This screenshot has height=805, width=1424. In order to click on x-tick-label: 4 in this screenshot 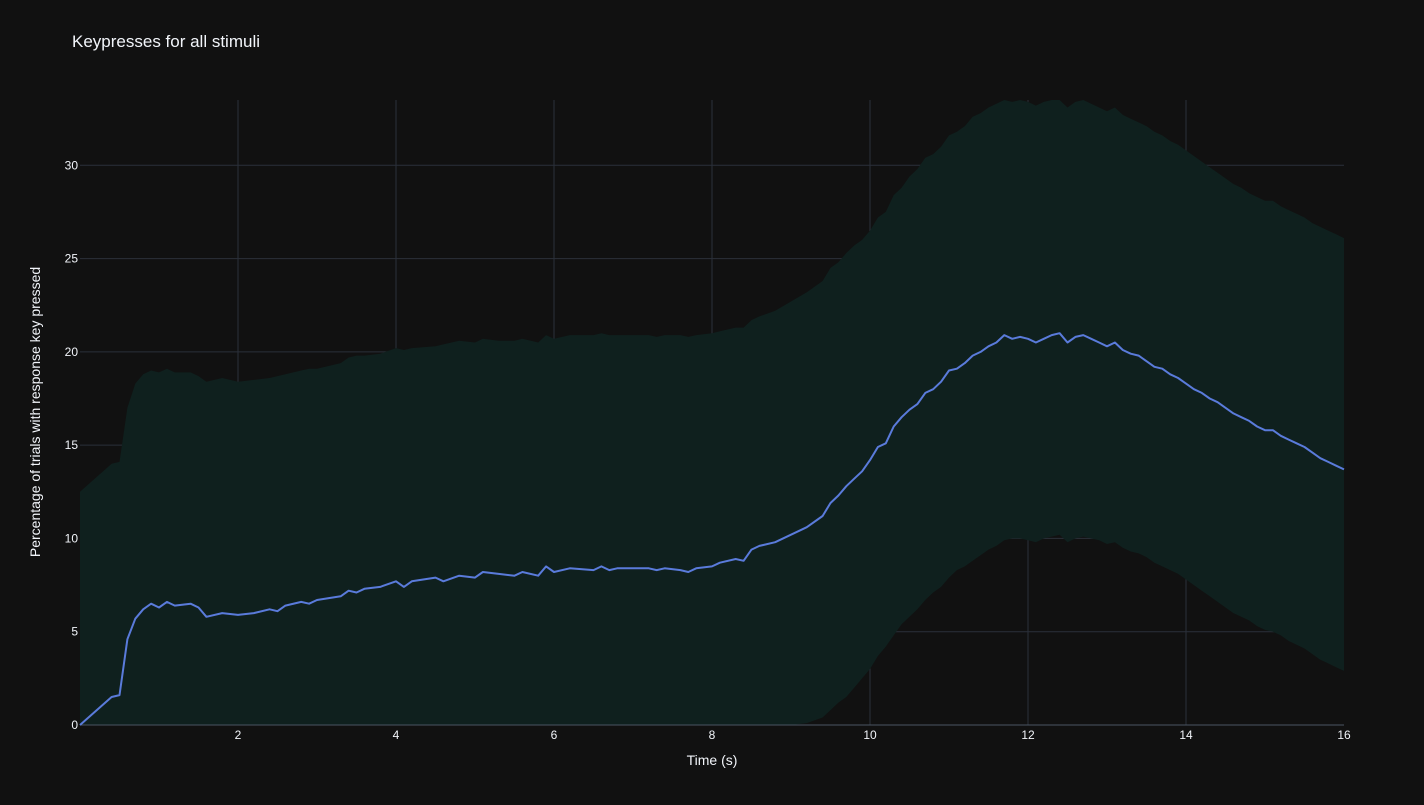, I will do `click(396, 735)`.